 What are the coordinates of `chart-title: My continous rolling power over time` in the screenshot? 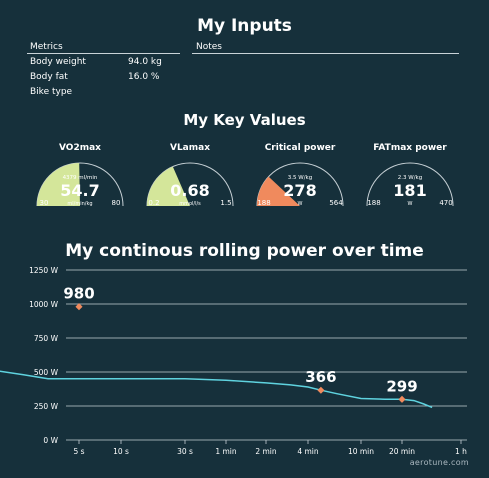 It's located at (244, 251).